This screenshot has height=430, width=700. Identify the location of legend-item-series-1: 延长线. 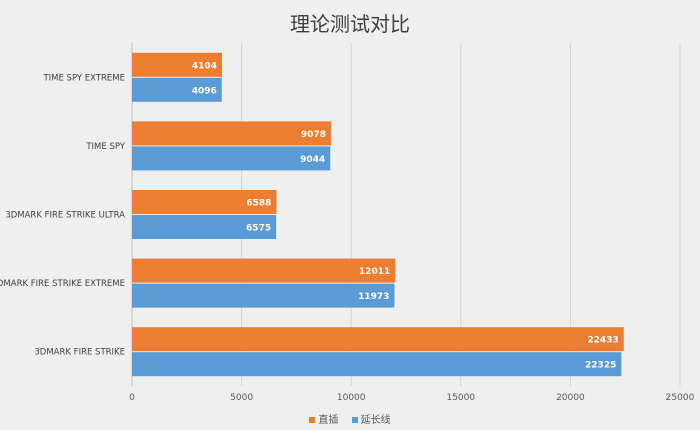
(371, 420).